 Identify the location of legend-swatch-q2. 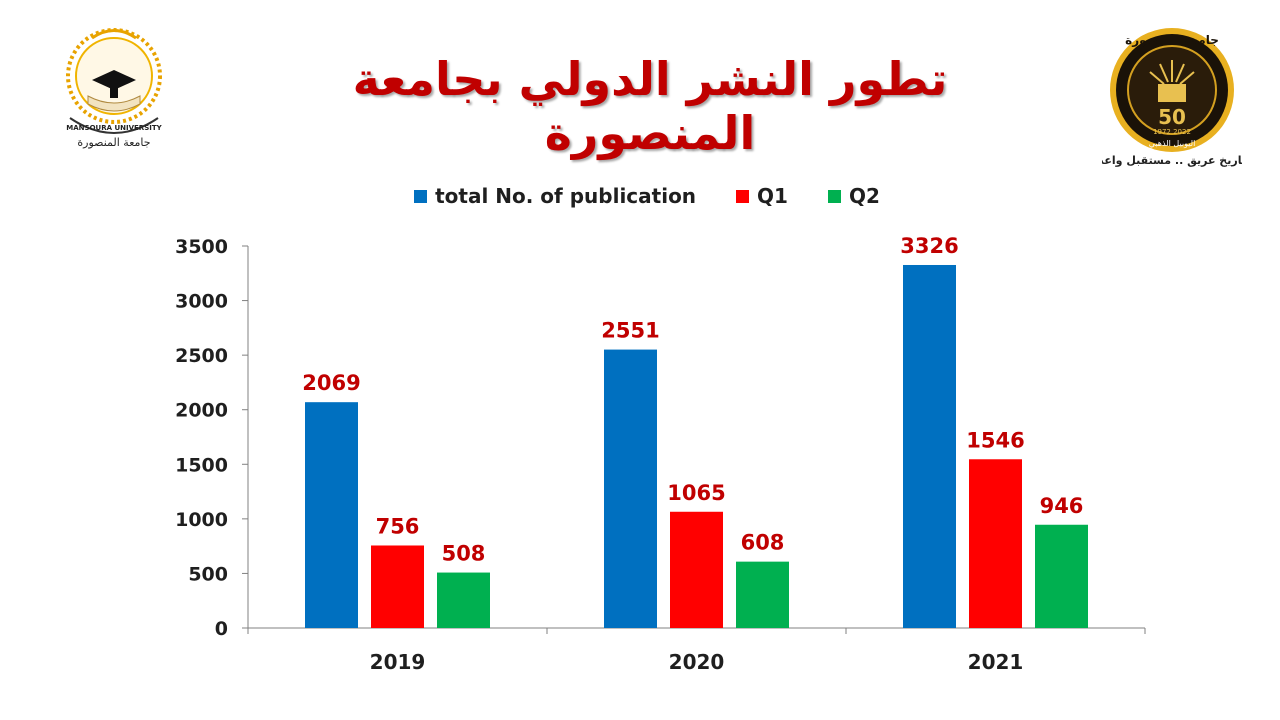
(834, 196).